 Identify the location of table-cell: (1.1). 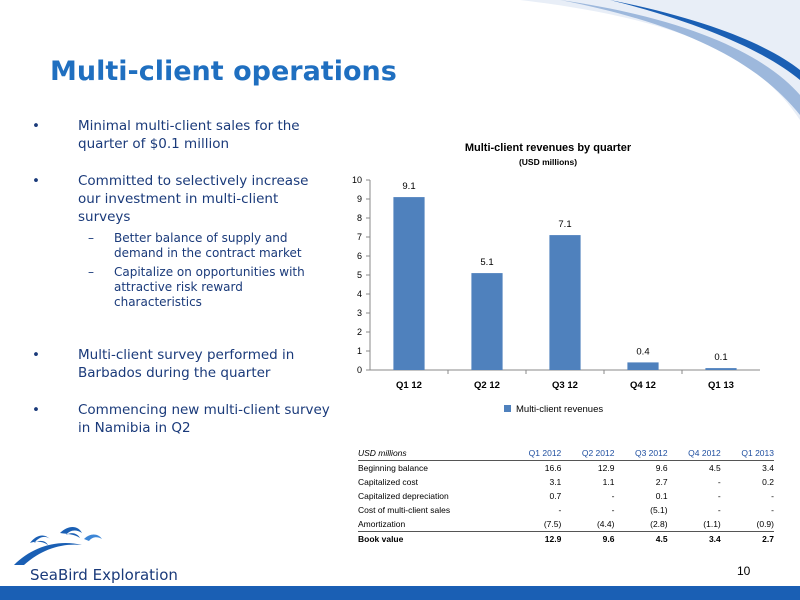
(712, 524).